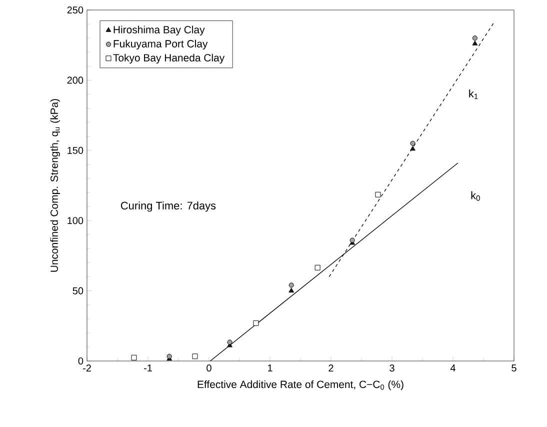 The width and height of the screenshot is (547, 427). Describe the element at coordinates (55, 185) in the screenshot. I see `y-axis-title: Unconfined Comp. Strength, q$_{u}$ (kPa)` at that location.